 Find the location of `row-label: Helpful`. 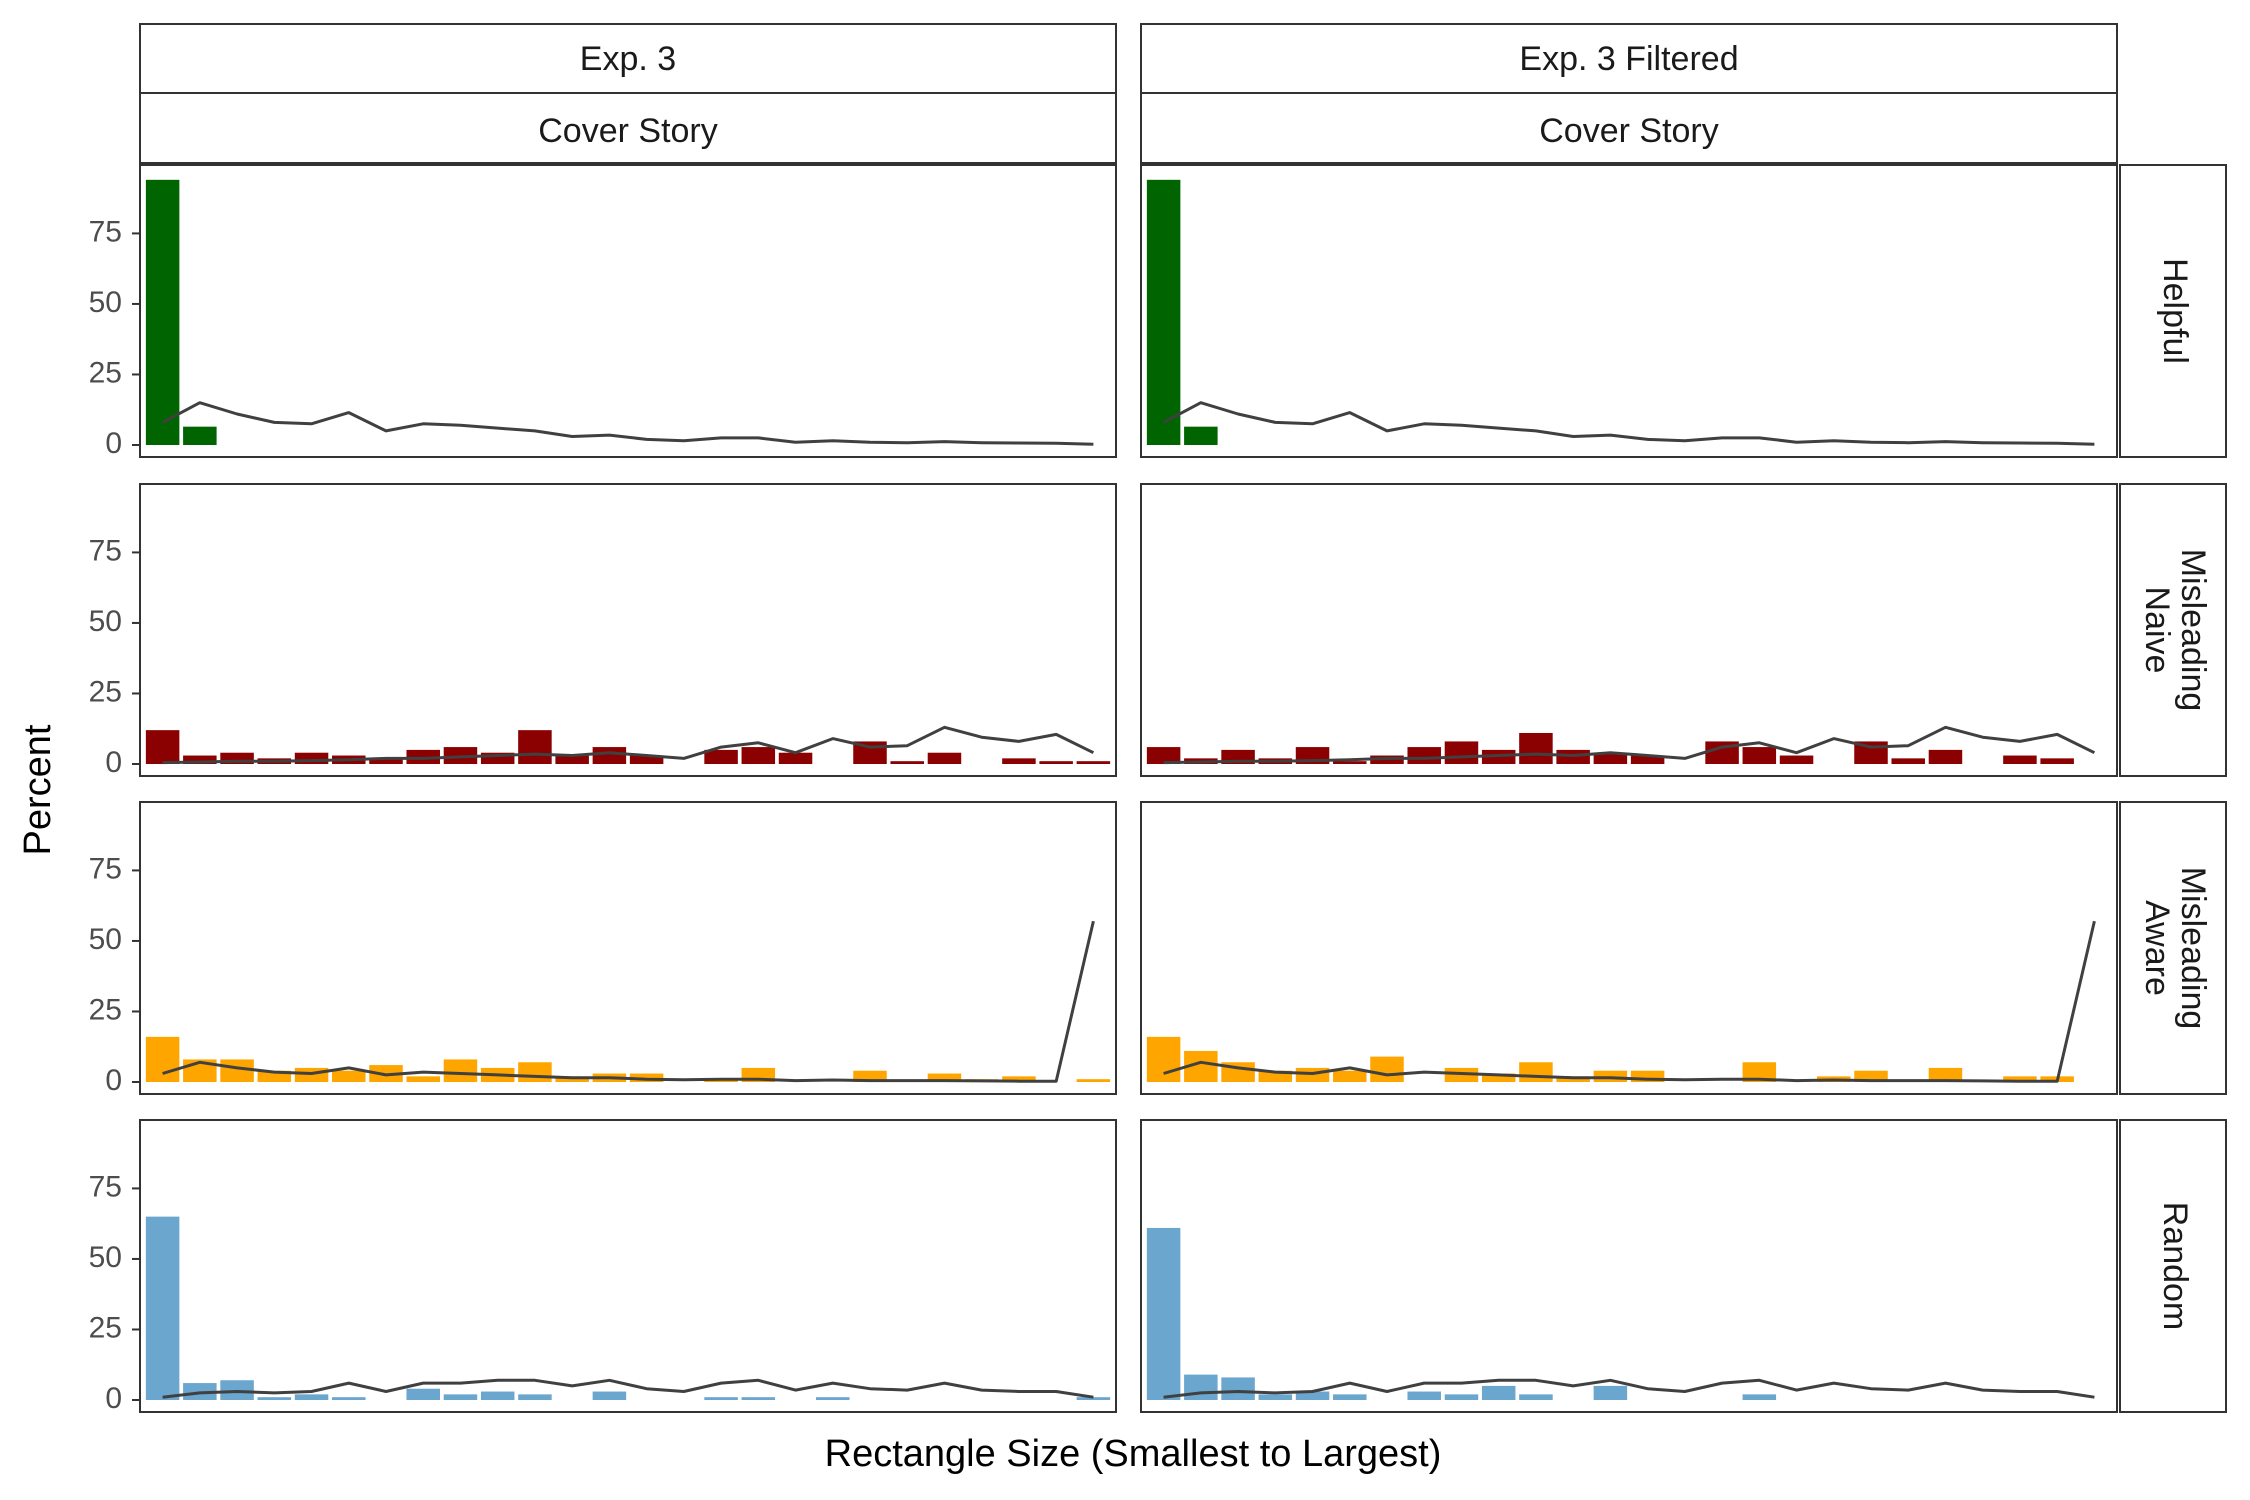

row-label: Helpful is located at coordinates (2175, 311).